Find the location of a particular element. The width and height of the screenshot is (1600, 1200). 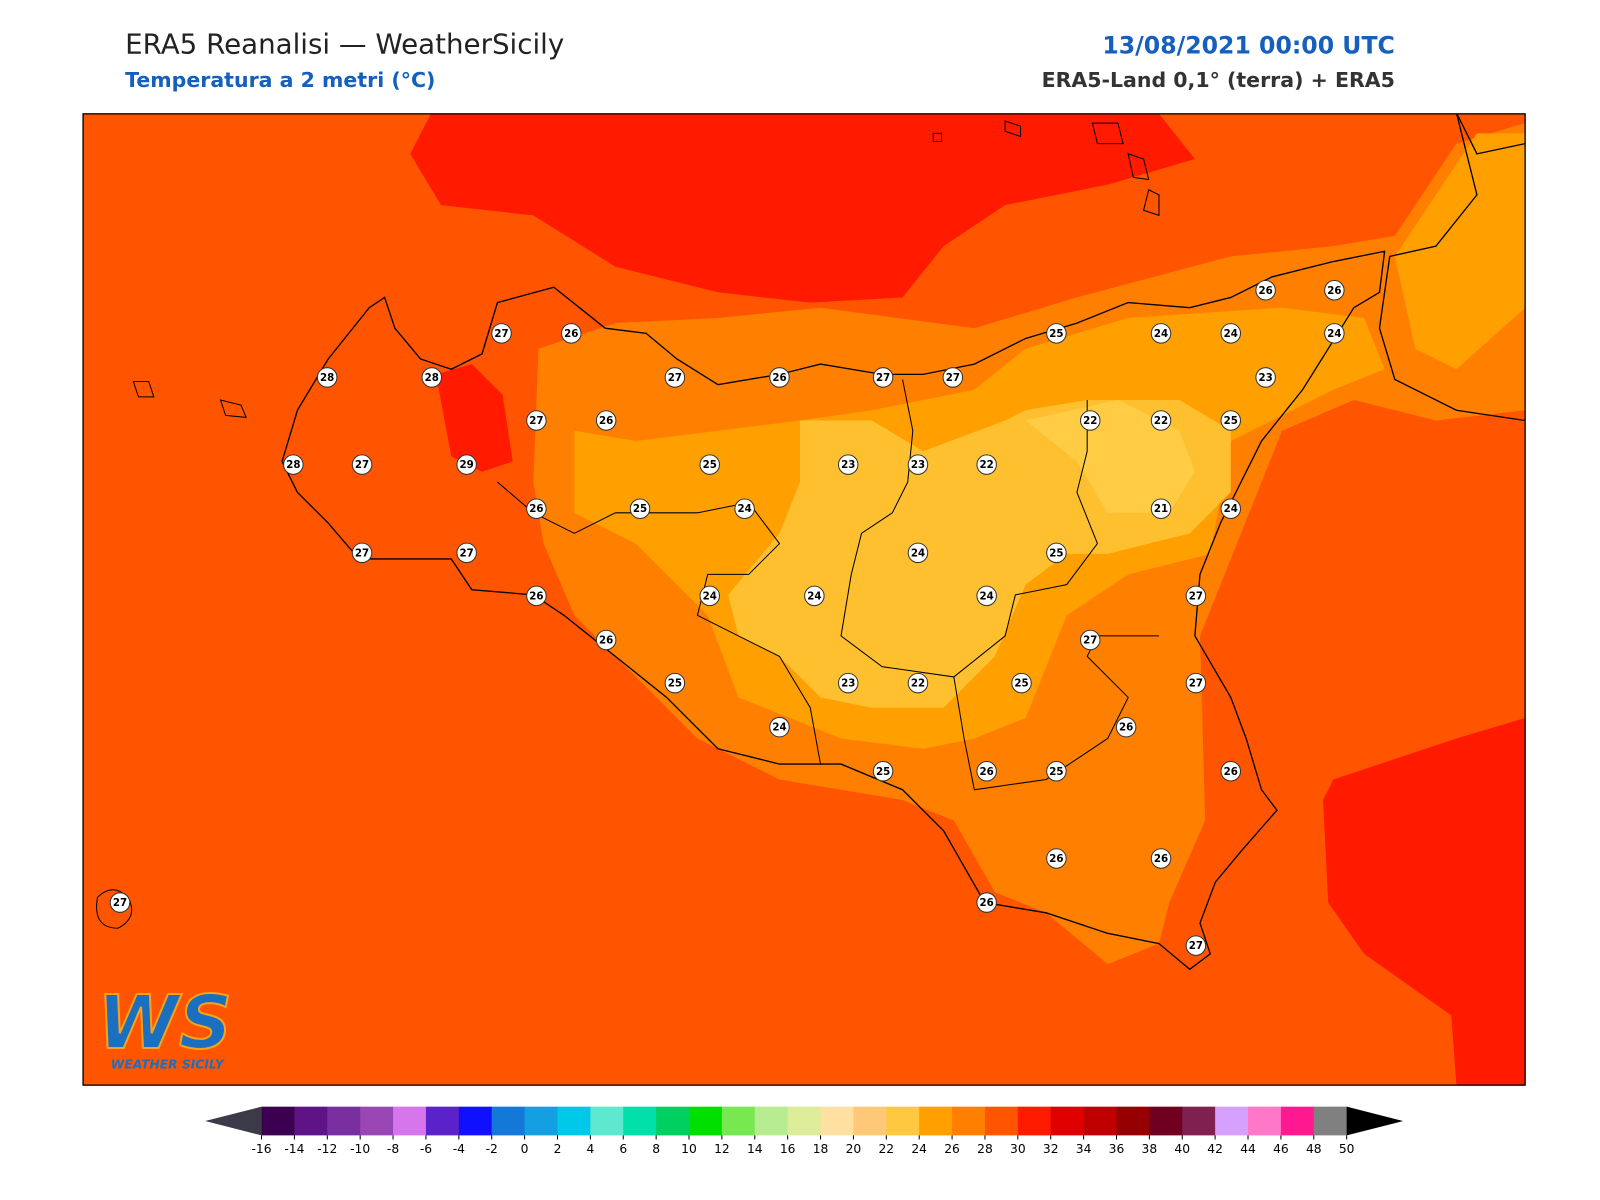

colorbar-tick-label: 8 is located at coordinates (656, 1149).